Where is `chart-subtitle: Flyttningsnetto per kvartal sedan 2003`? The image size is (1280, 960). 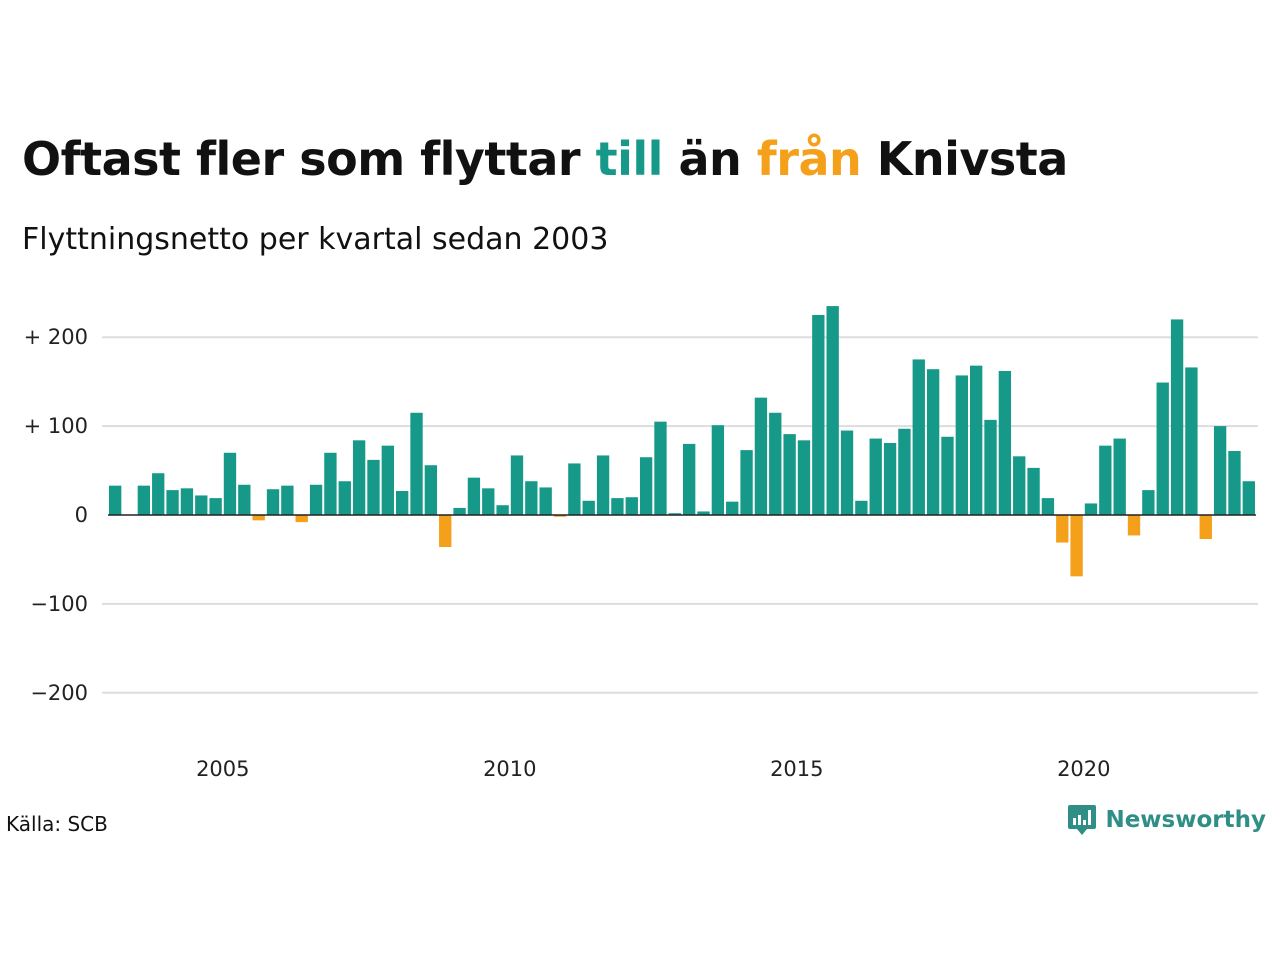
chart-subtitle: Flyttningsnetto per kvartal sedan 2003 is located at coordinates (315, 239).